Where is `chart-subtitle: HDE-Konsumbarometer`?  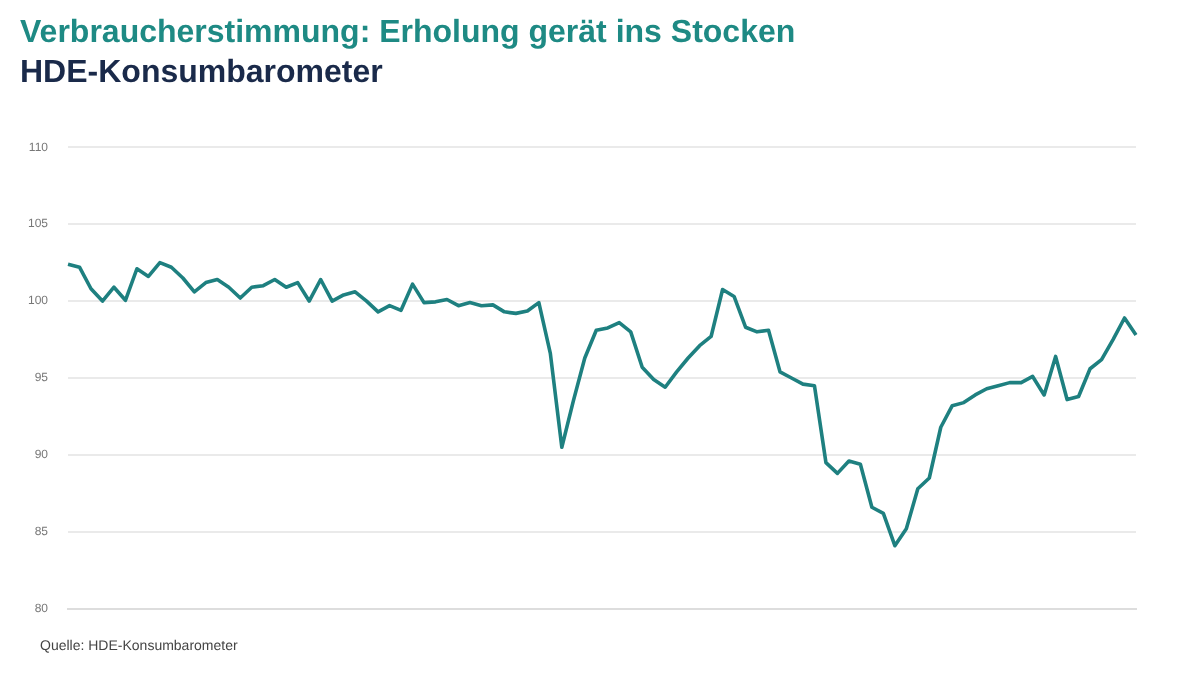 chart-subtitle: HDE-Konsumbarometer is located at coordinates (201, 74).